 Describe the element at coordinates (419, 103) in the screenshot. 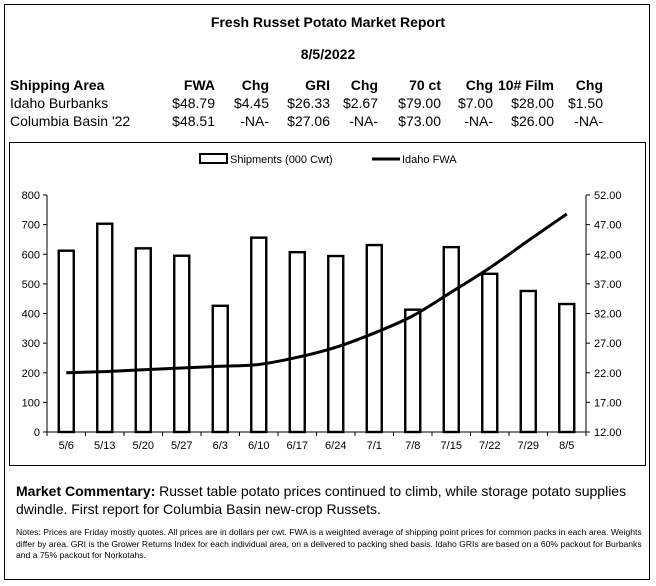

I see `cell-70ct: $79.00` at that location.